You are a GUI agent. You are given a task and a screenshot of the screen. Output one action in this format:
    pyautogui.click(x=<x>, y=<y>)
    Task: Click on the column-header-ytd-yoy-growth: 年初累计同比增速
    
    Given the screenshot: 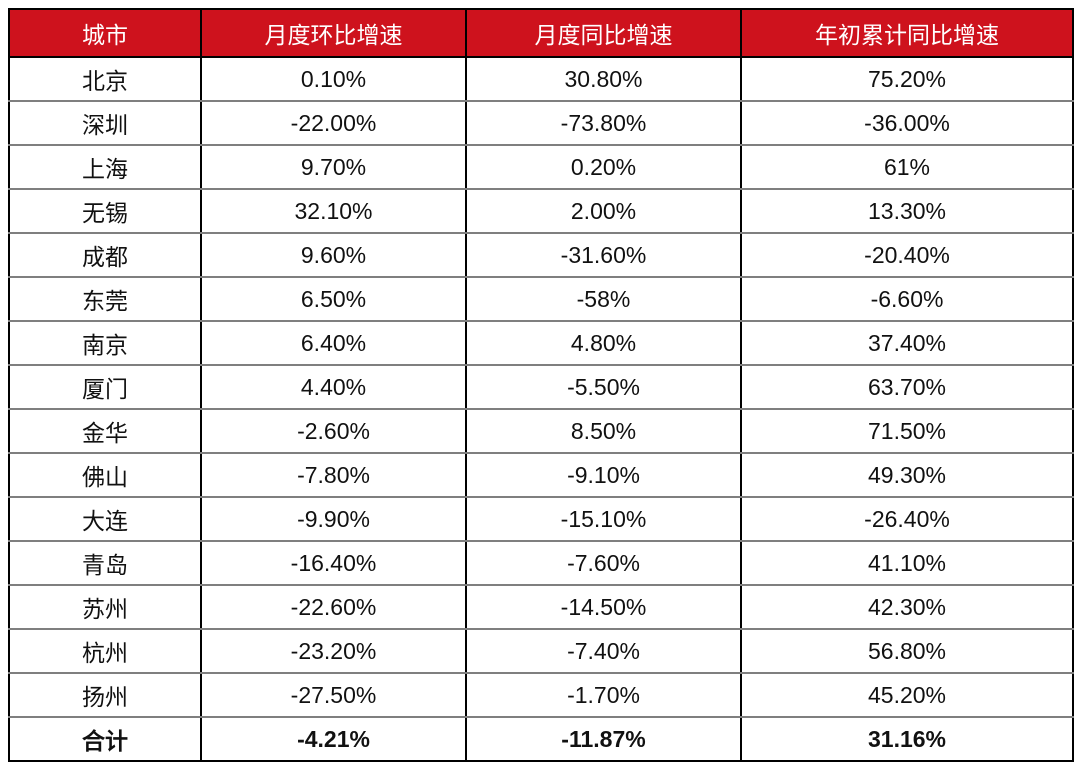 What is the action you would take?
    pyautogui.click(x=907, y=33)
    